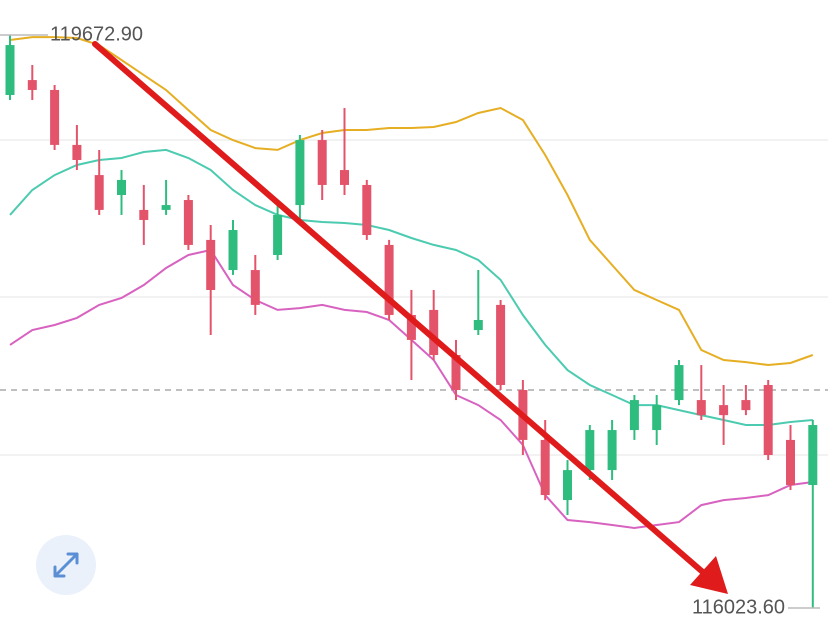 The height and width of the screenshot is (630, 828). I want to click on expand-icon, so click(66, 565).